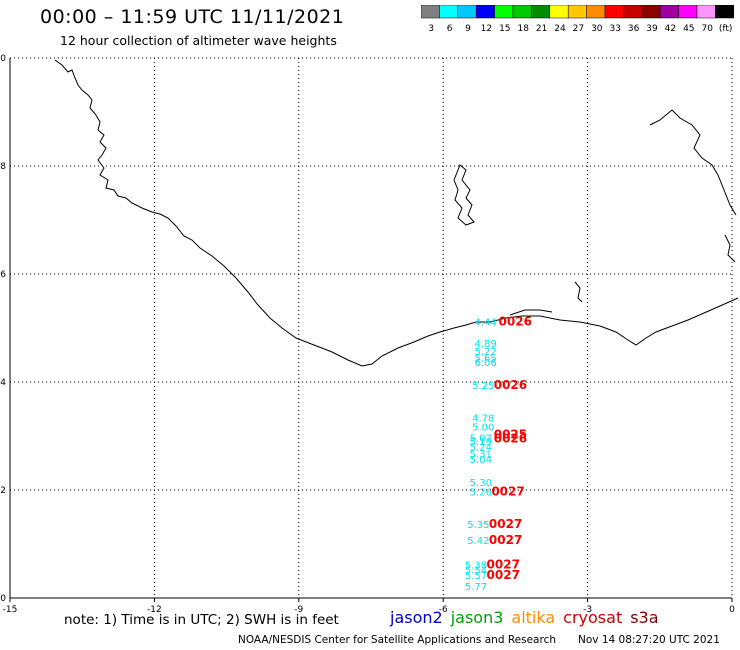 The width and height of the screenshot is (740, 650). Describe the element at coordinates (510, 435) in the screenshot. I see `cryosat-value-label: 0025` at that location.